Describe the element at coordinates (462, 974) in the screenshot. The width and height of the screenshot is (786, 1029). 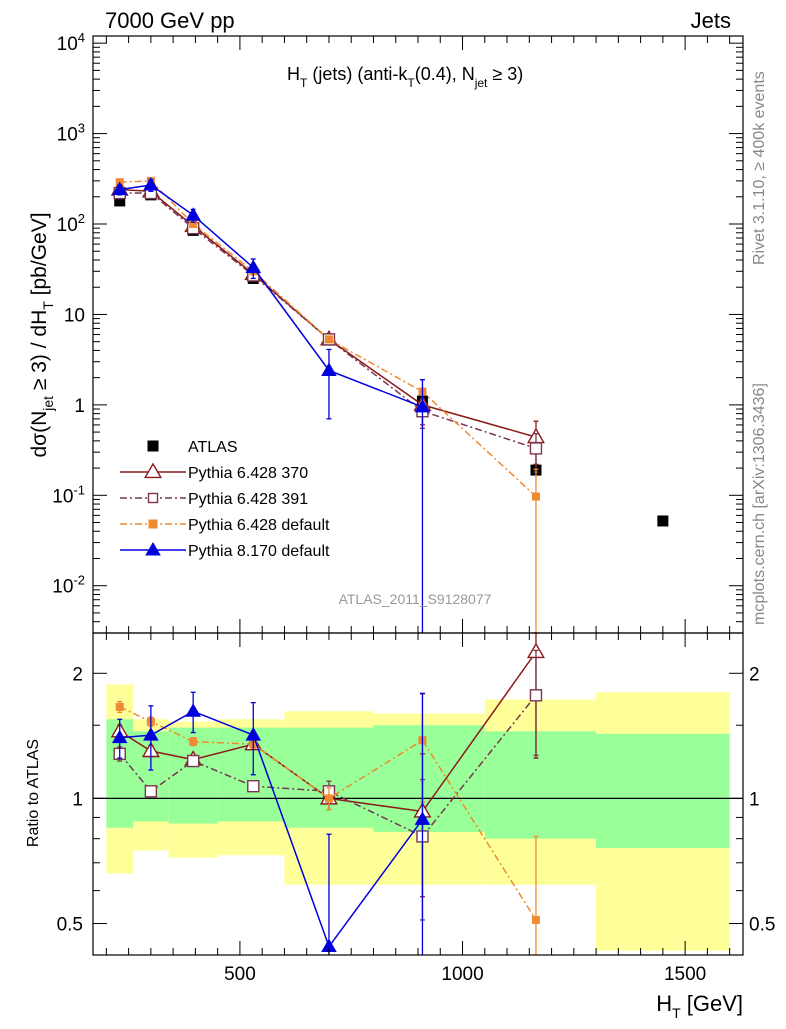
I see `x-tick-label: 1000` at that location.